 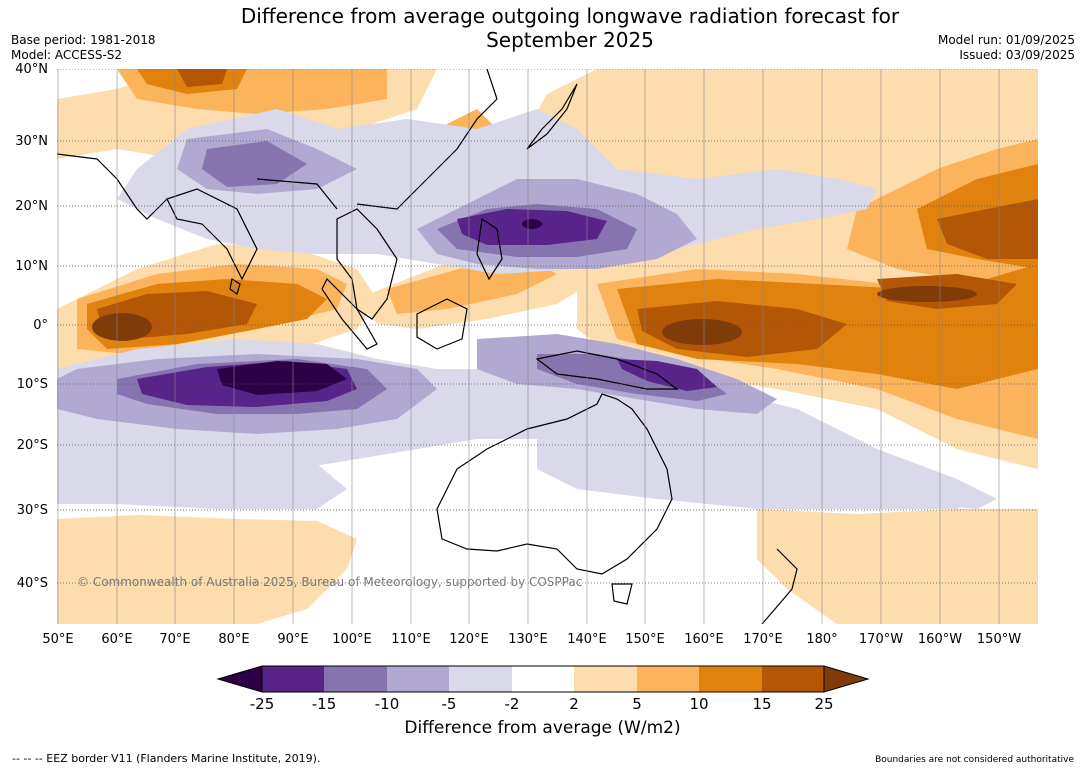 I want to click on lat-label: 30°S, so click(x=32, y=510).